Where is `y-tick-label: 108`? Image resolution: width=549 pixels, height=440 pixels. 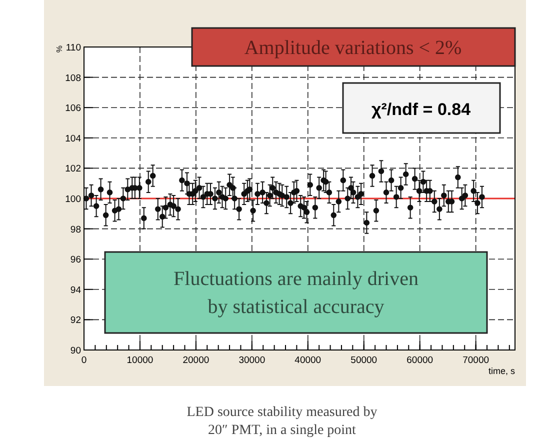 y-tick-label: 108 is located at coordinates (73, 78).